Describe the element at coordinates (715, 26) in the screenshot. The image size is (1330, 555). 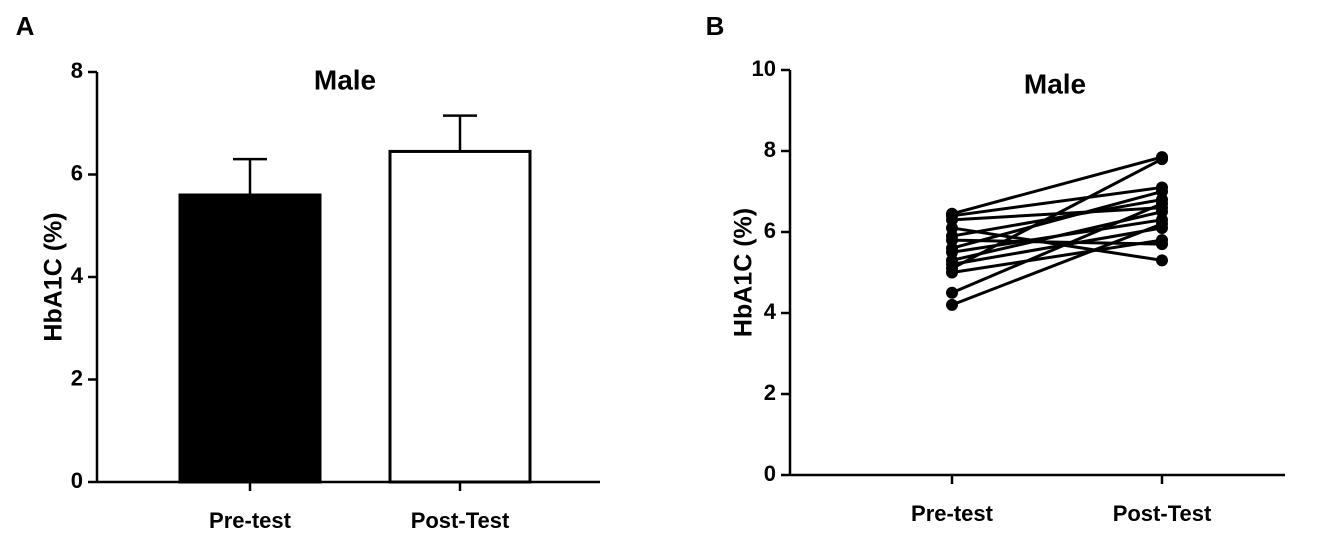
I see `panel-label: B` at that location.